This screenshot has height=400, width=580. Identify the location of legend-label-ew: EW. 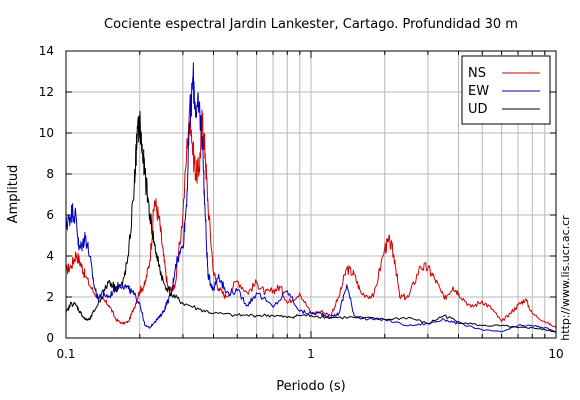
(478, 91).